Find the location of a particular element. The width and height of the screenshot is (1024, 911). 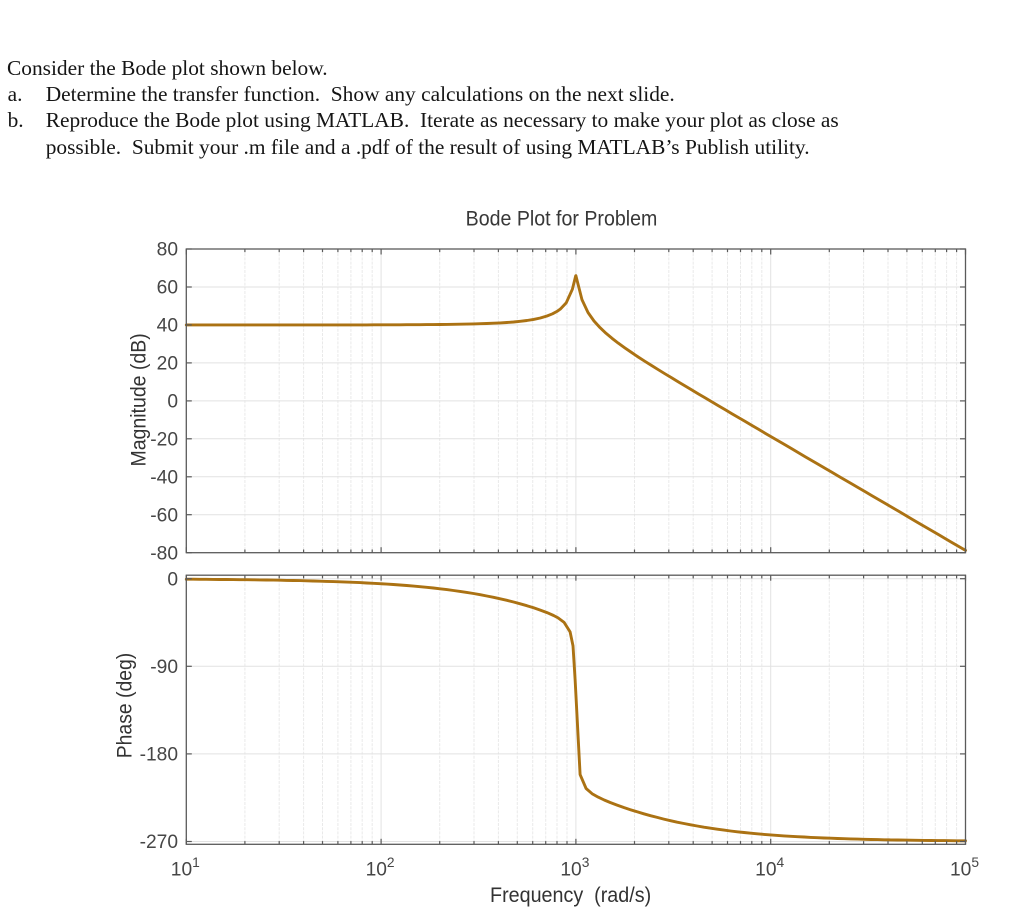

svg-text: -270 is located at coordinates (159, 842).